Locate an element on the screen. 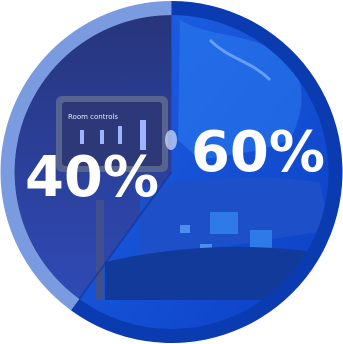 The width and height of the screenshot is (343, 344). right-percent-label: 60% is located at coordinates (258, 152).